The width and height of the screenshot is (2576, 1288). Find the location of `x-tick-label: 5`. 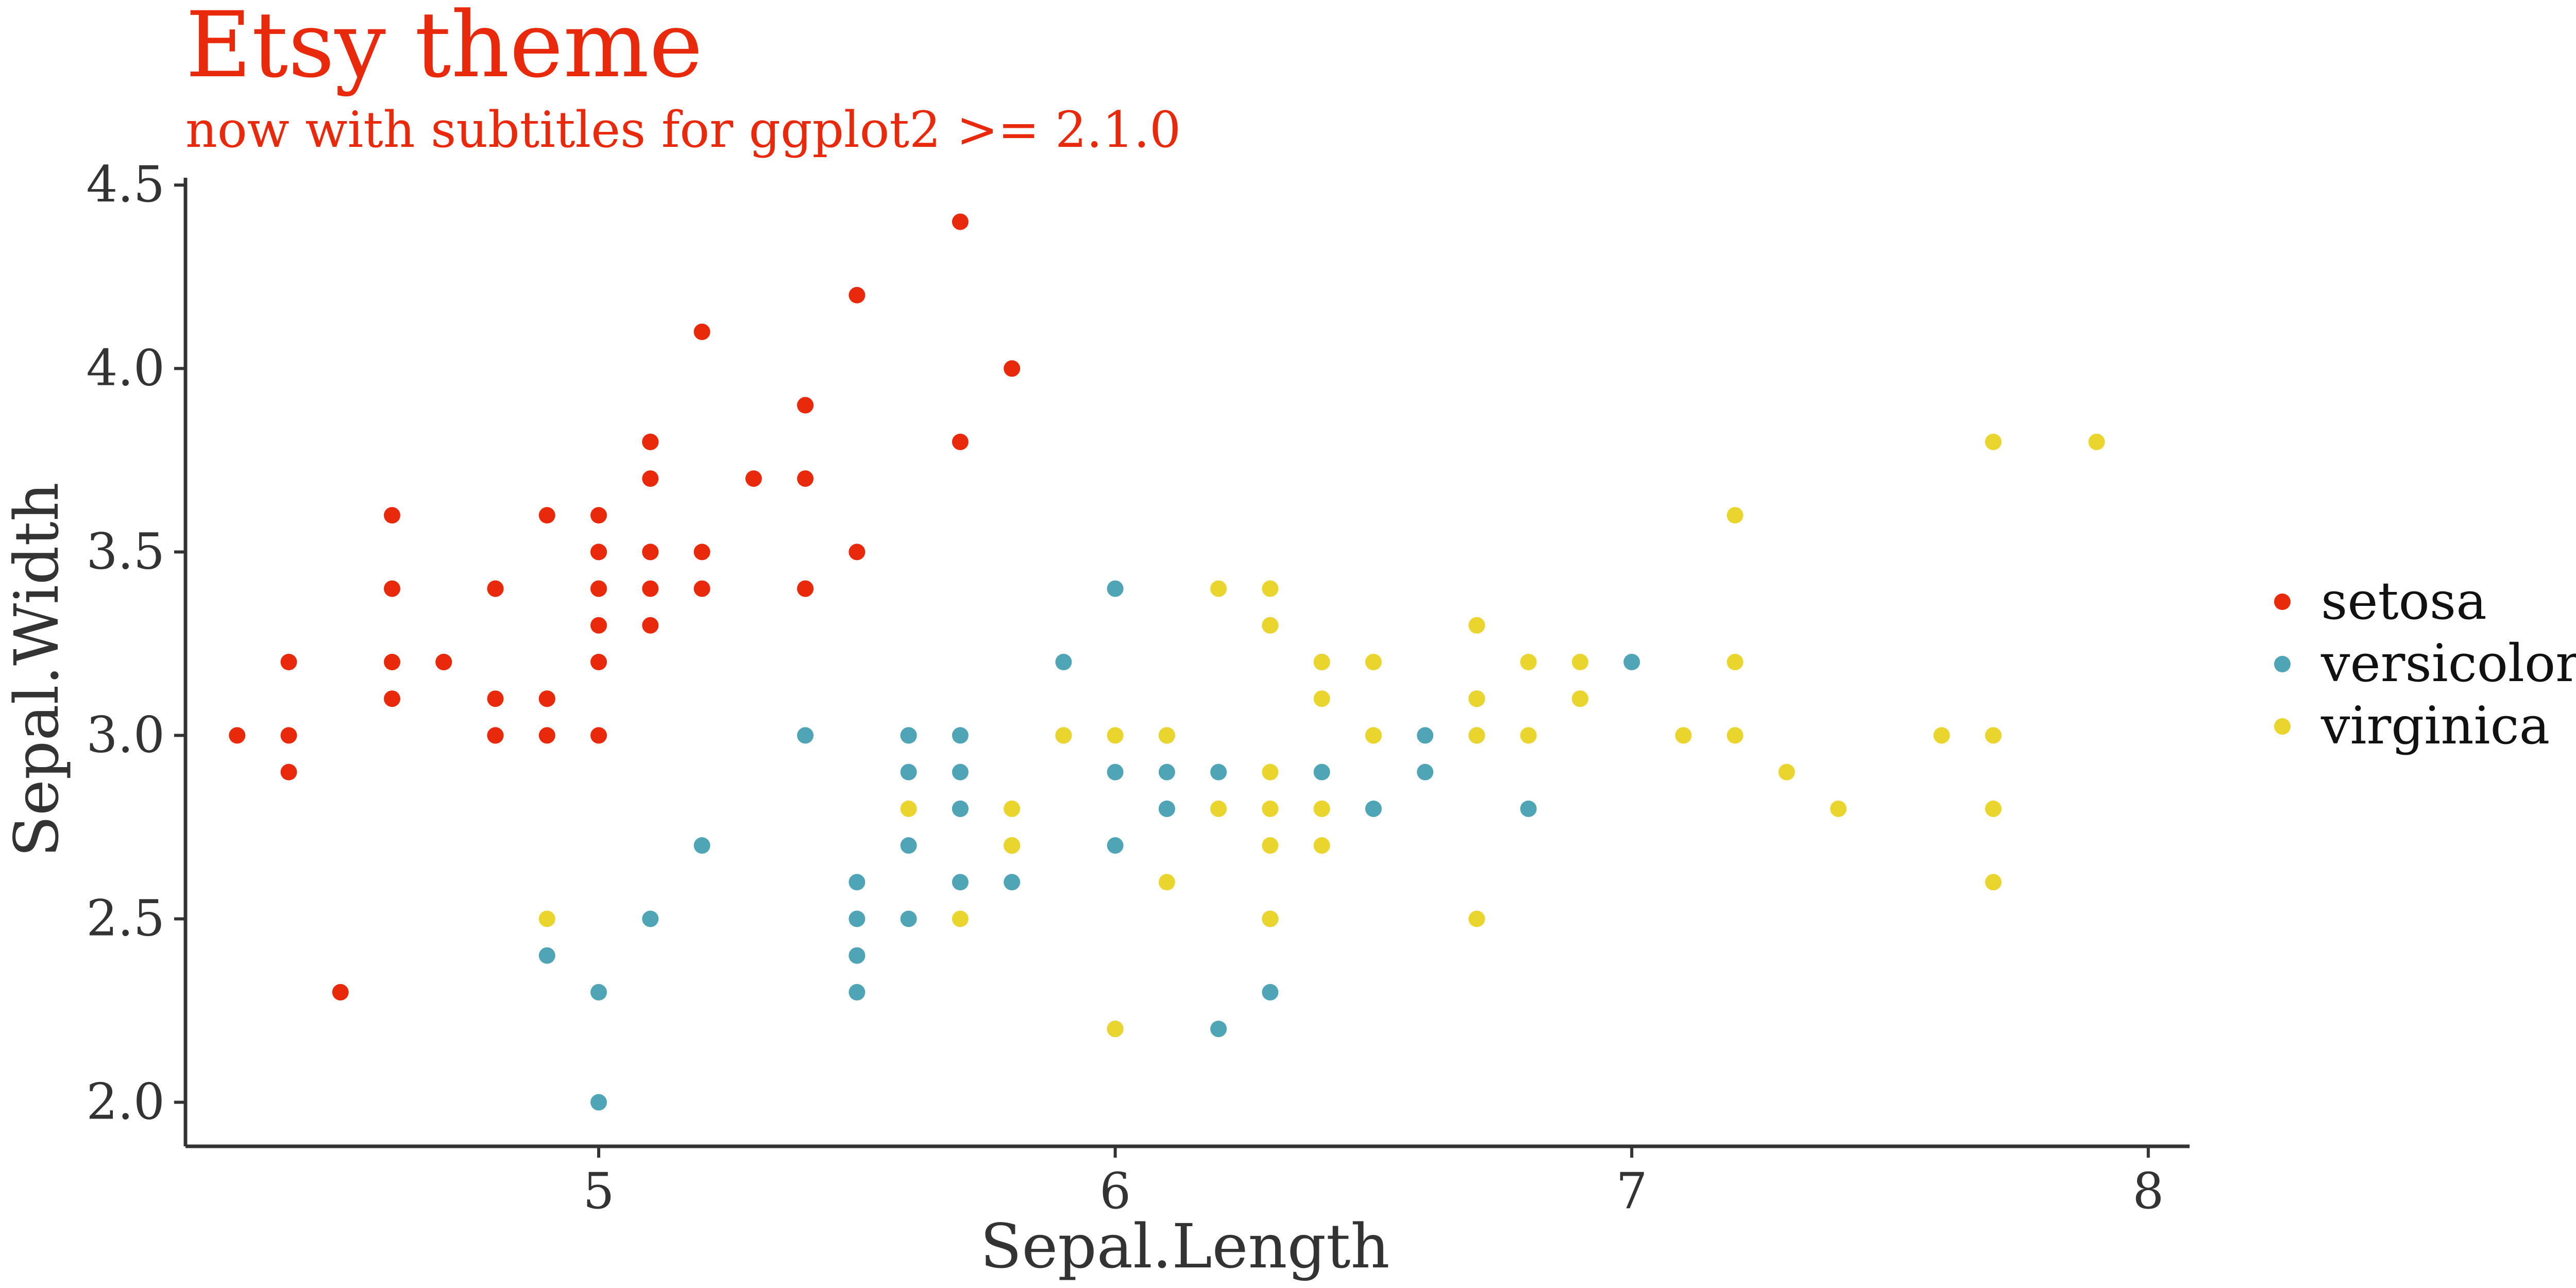

x-tick-label: 5 is located at coordinates (599, 1191).